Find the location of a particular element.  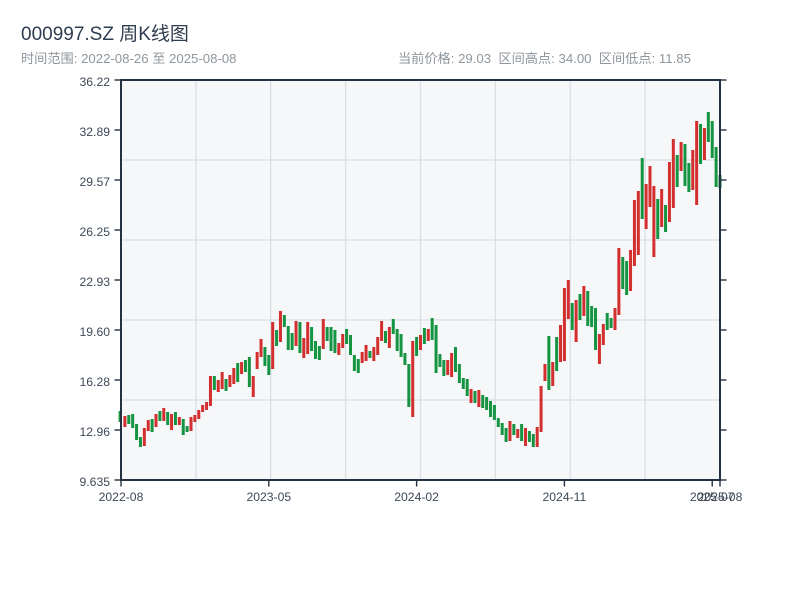

svg-text: 19.60 is located at coordinates (95, 332).